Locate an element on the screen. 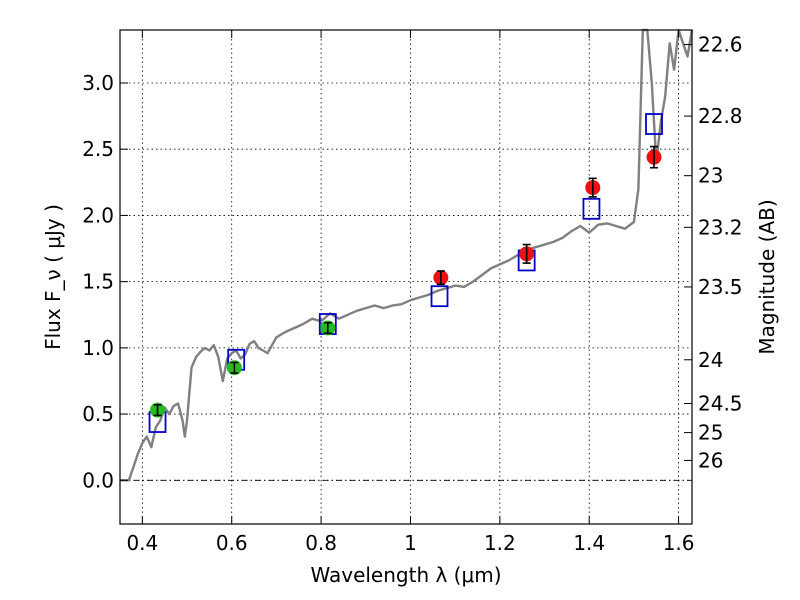 The height and width of the screenshot is (600, 800). mag-tick-label: 22.8 is located at coordinates (720, 116).